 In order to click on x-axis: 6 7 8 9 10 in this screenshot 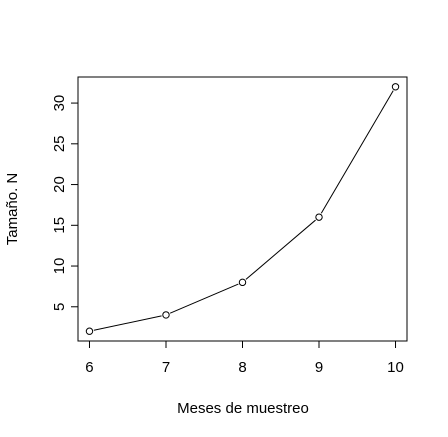, I will do `click(244, 358)`.